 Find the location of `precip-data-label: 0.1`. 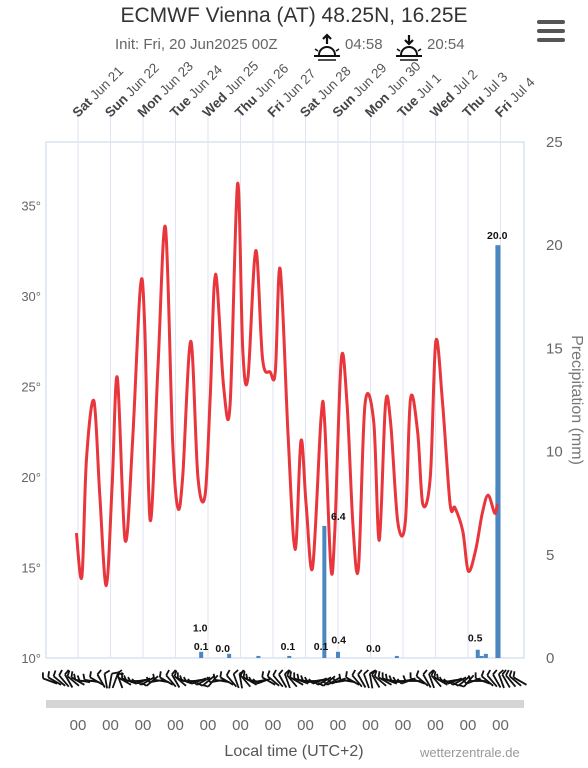

precip-data-label: 0.1 is located at coordinates (201, 647).